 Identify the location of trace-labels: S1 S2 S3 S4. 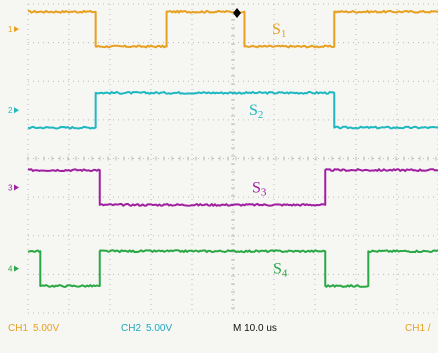
(260, 144).